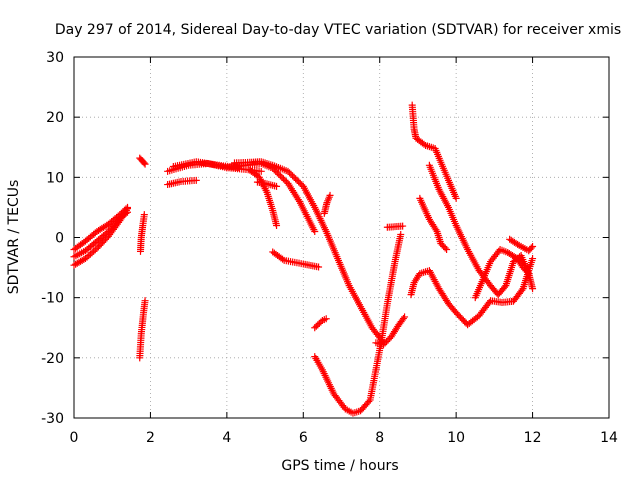 This screenshot has width=640, height=480. I want to click on y-tick-label: -10, so click(52, 299).